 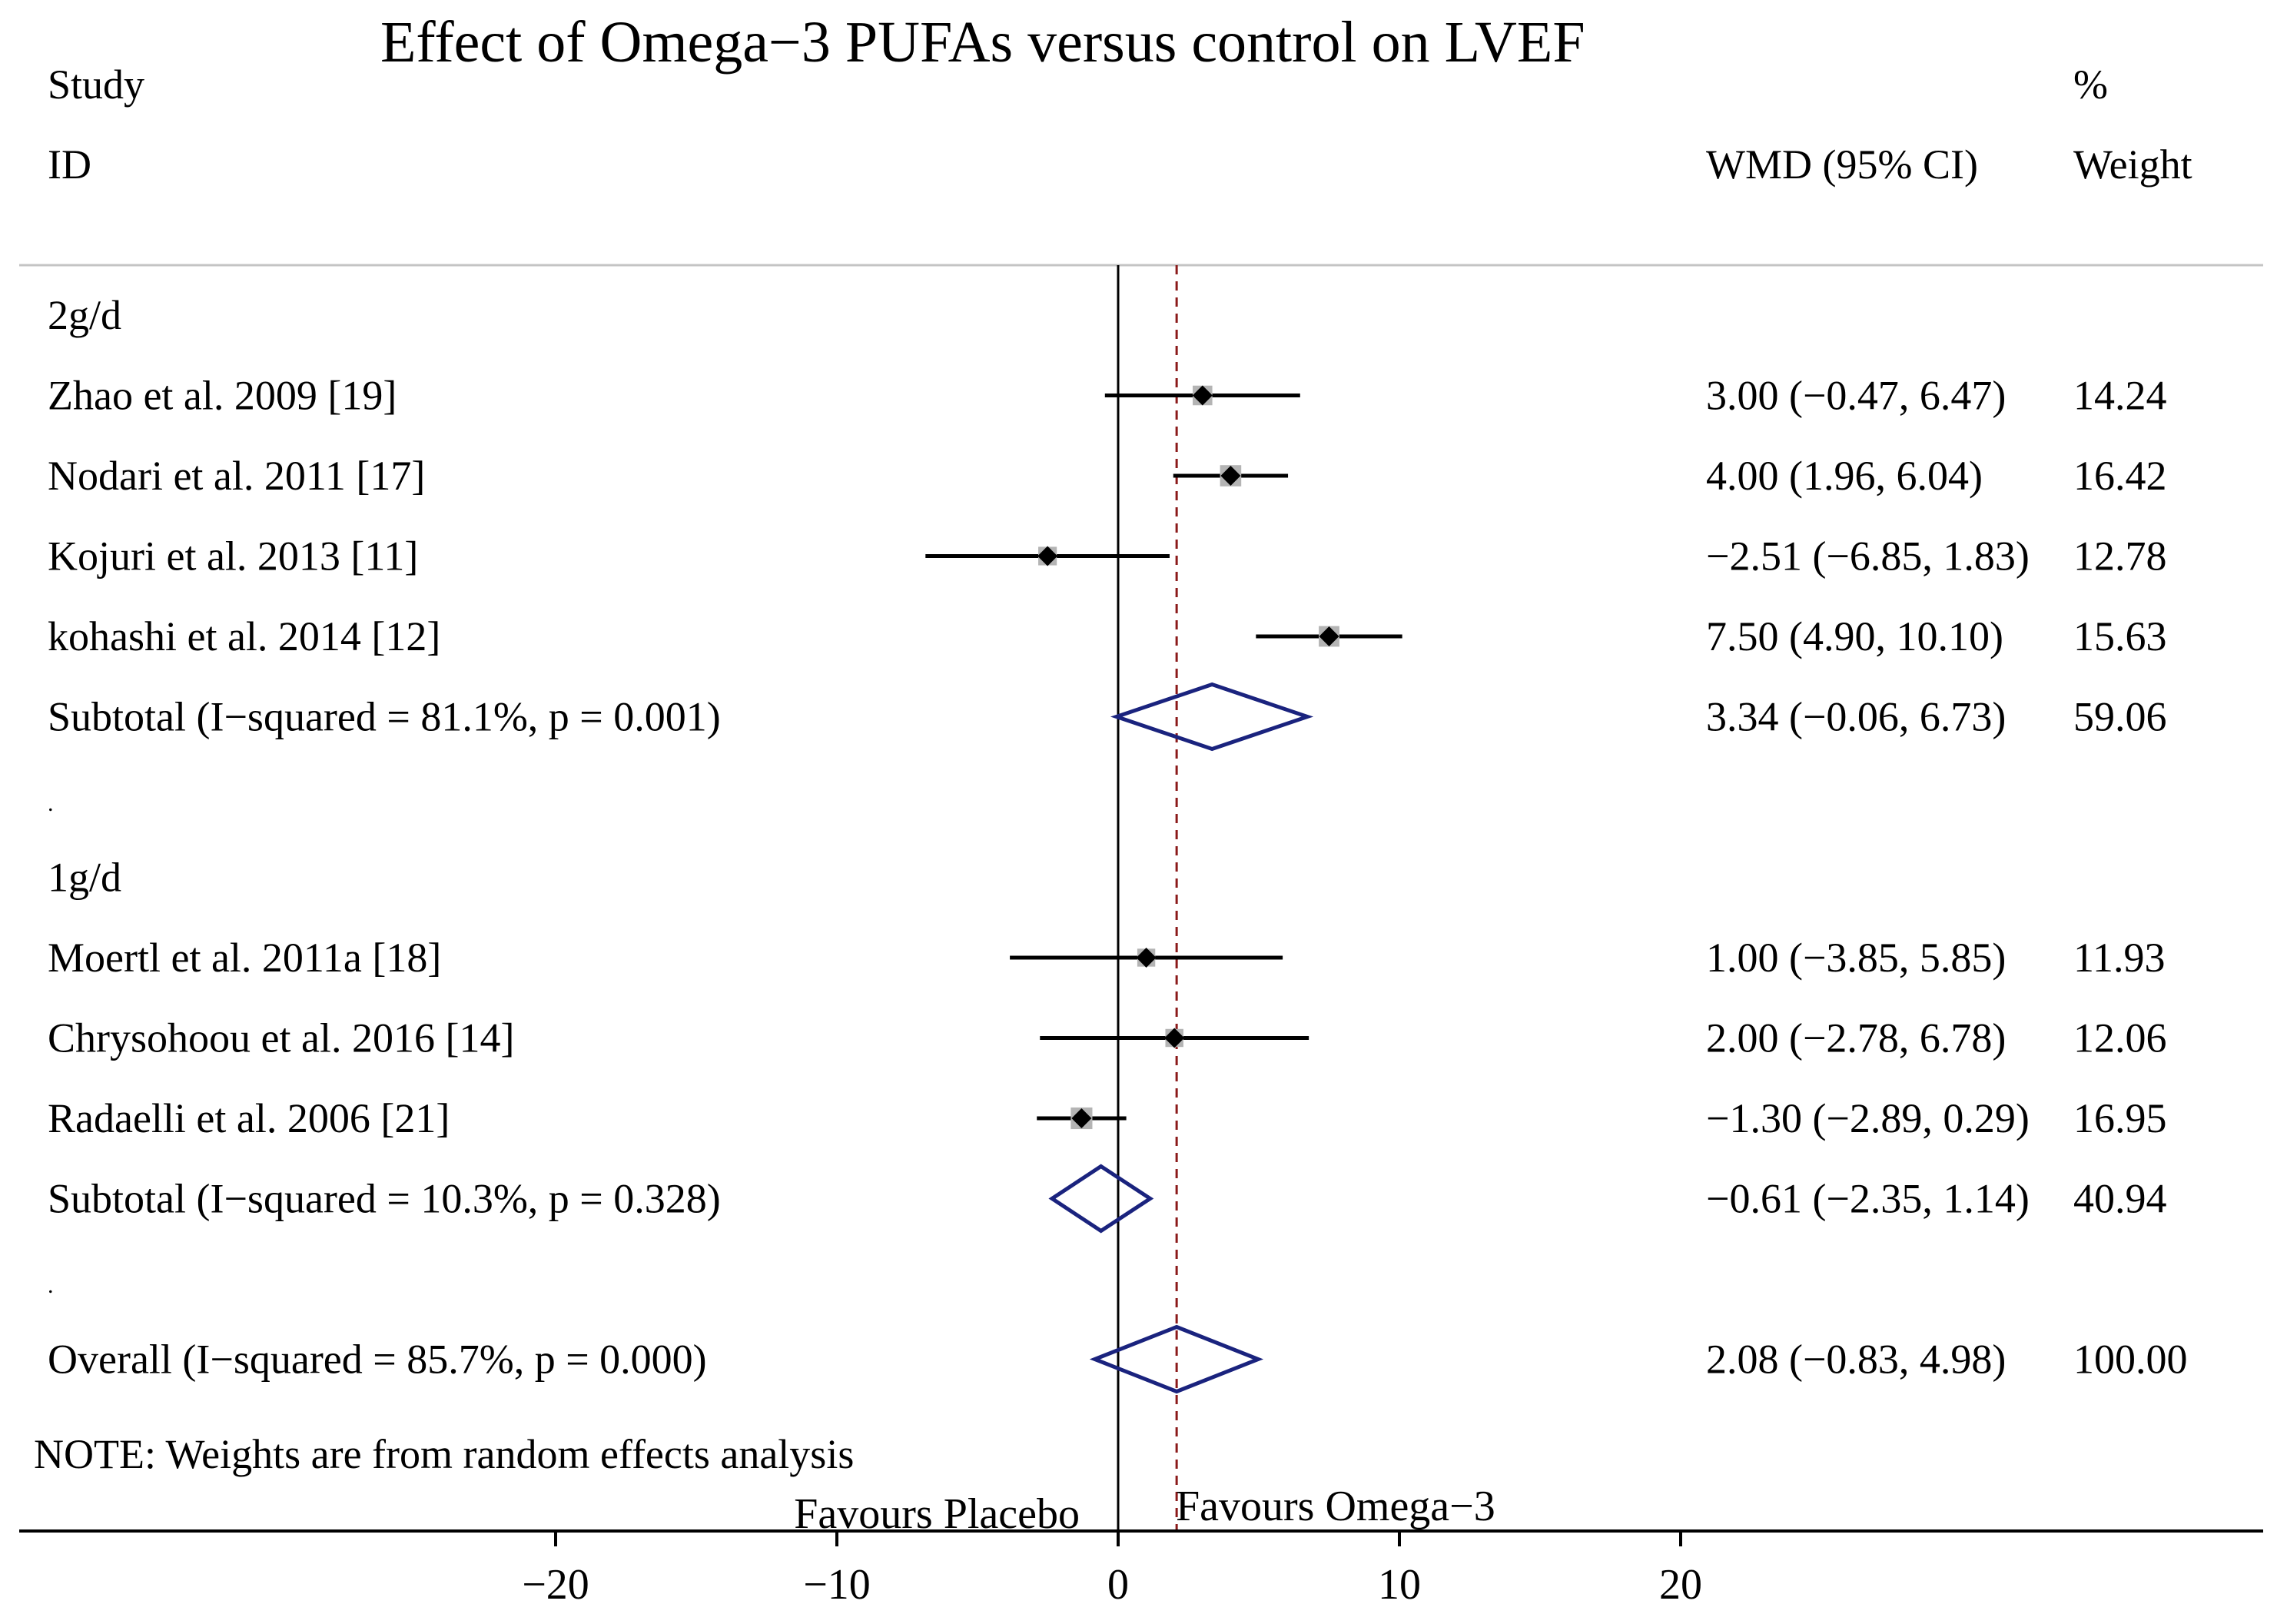 I want to click on group-label: 2g/d, so click(x=85, y=315).